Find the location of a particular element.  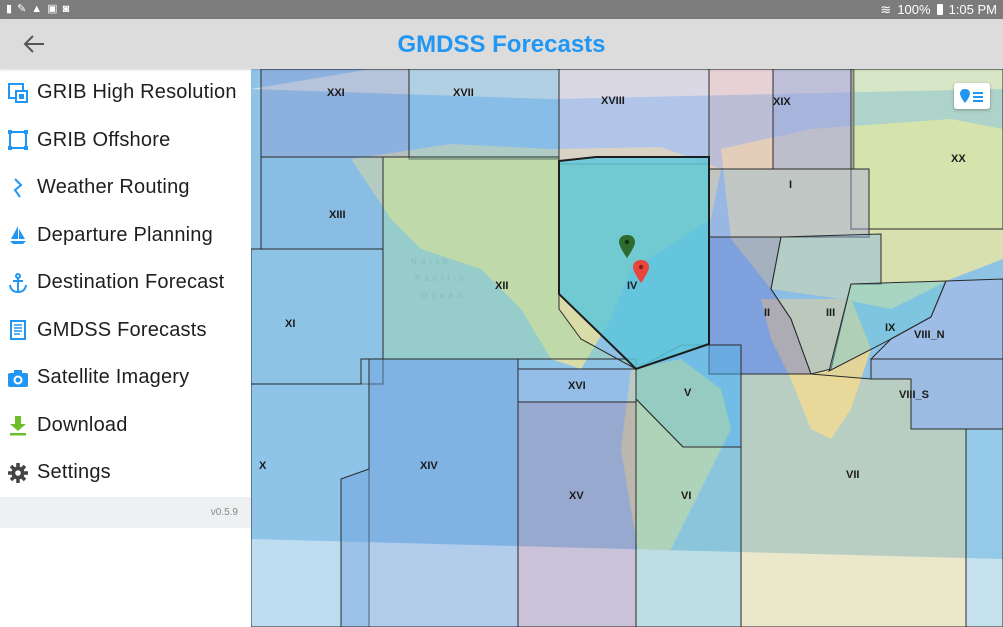

notification-icons: ▮ ✎ ▲ ▣ ◙ is located at coordinates (37, 9).